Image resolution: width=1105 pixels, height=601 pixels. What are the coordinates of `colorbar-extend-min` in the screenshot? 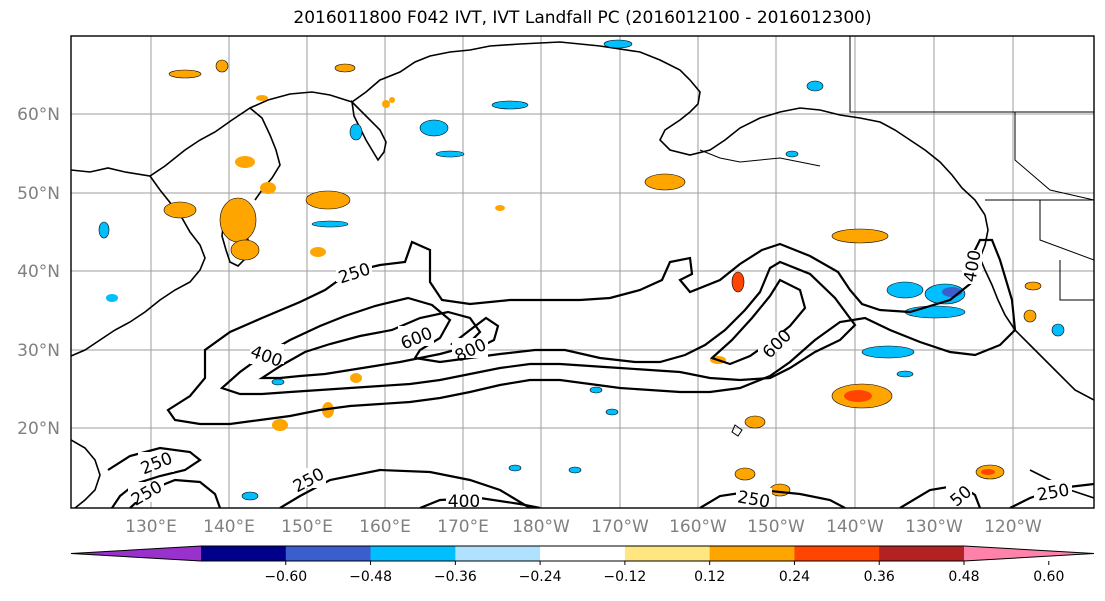 It's located at (136, 553).